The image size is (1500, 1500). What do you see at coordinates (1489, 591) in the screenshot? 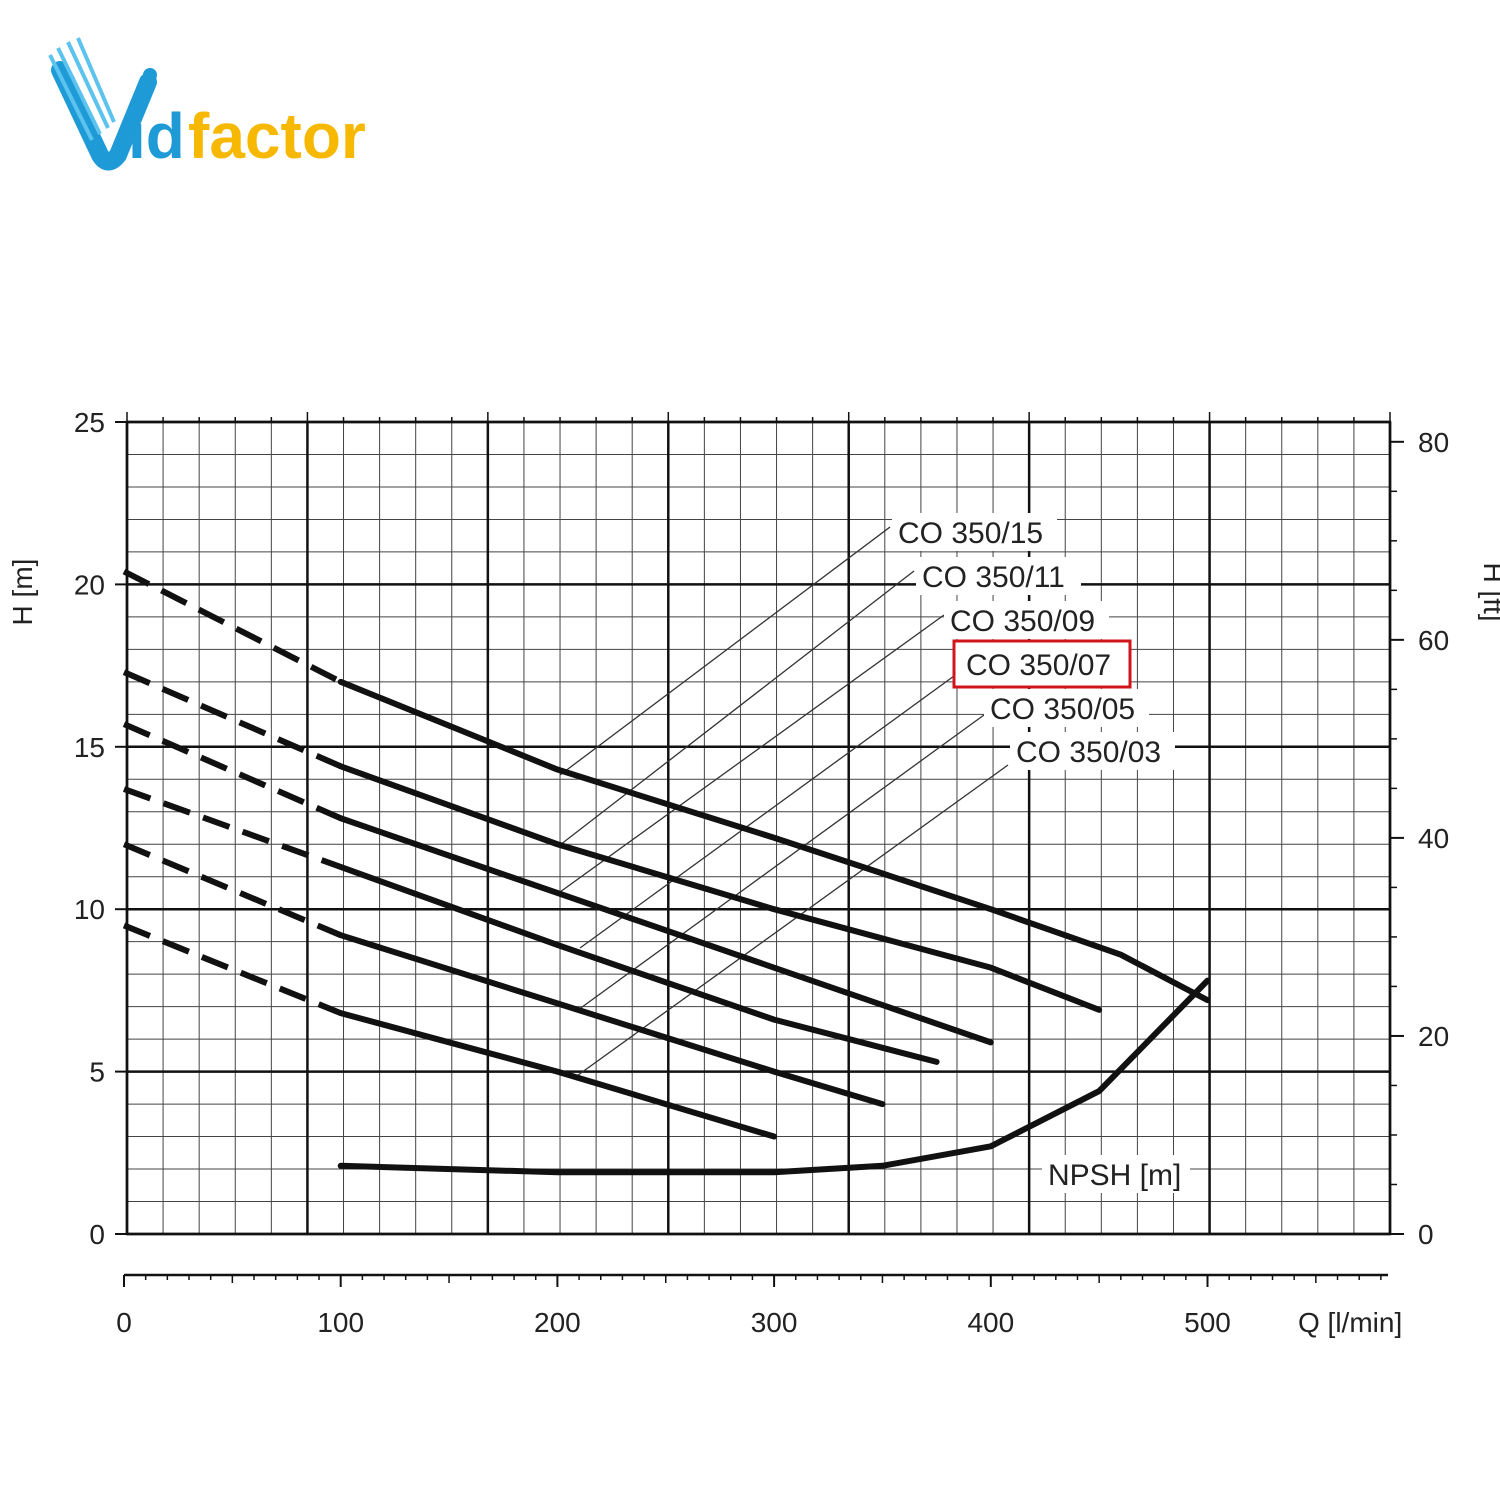
I see `y-axis-title-right: H [ft]` at bounding box center [1489, 591].